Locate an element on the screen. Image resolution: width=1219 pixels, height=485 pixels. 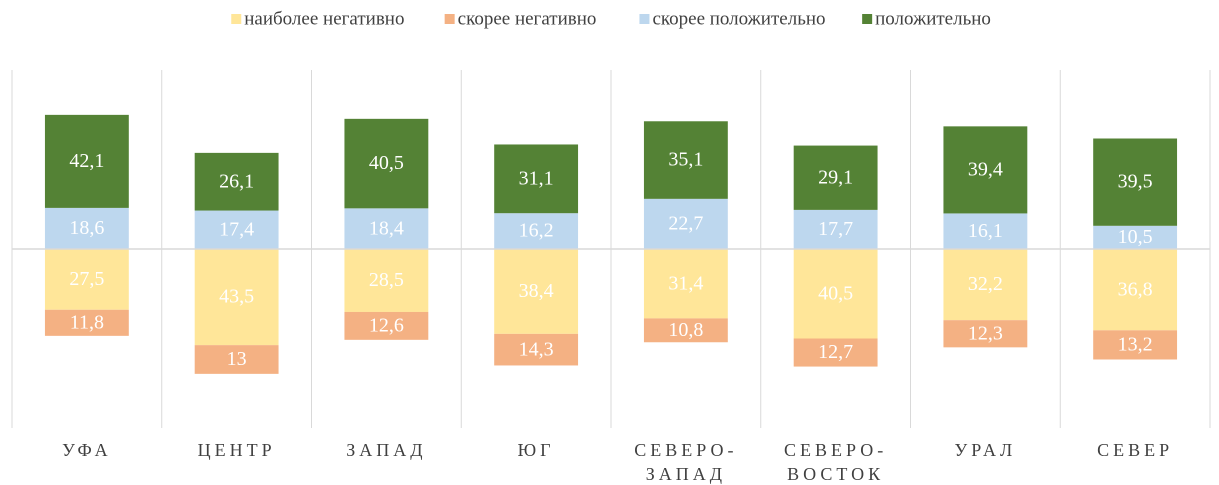
data-label: 13 is located at coordinates (237, 359).